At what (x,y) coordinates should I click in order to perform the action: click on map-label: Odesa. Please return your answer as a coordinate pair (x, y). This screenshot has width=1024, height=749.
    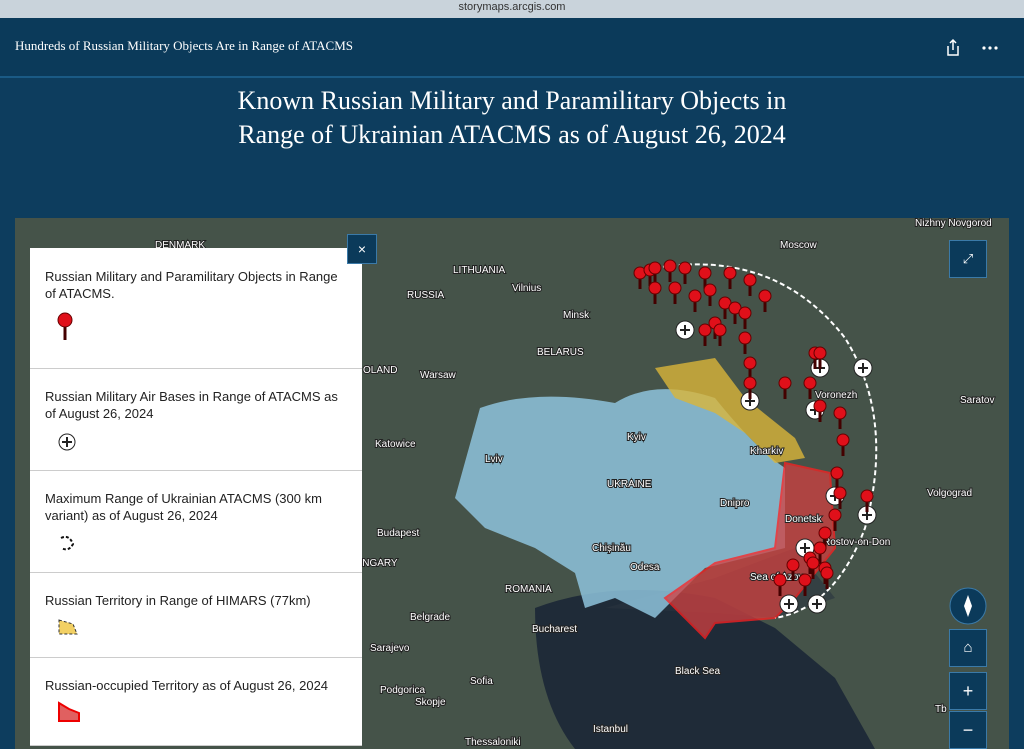
    Looking at the image, I should click on (645, 567).